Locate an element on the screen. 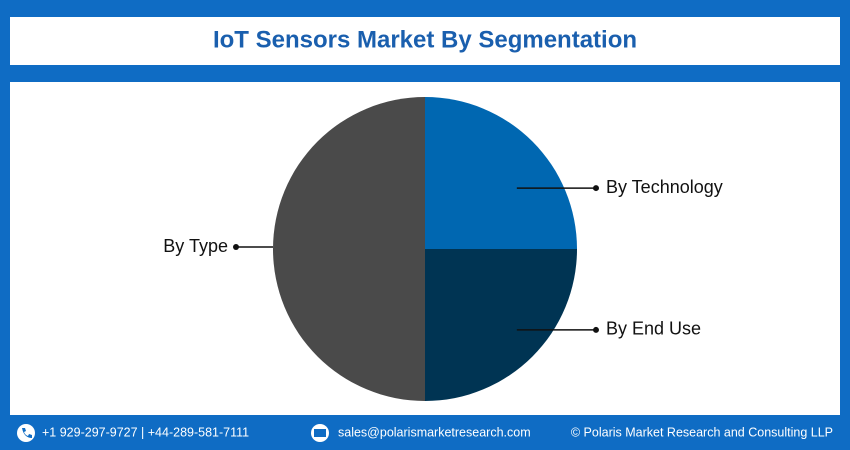 Image resolution: width=850 pixels, height=450 pixels. email-glyph is located at coordinates (320, 433).